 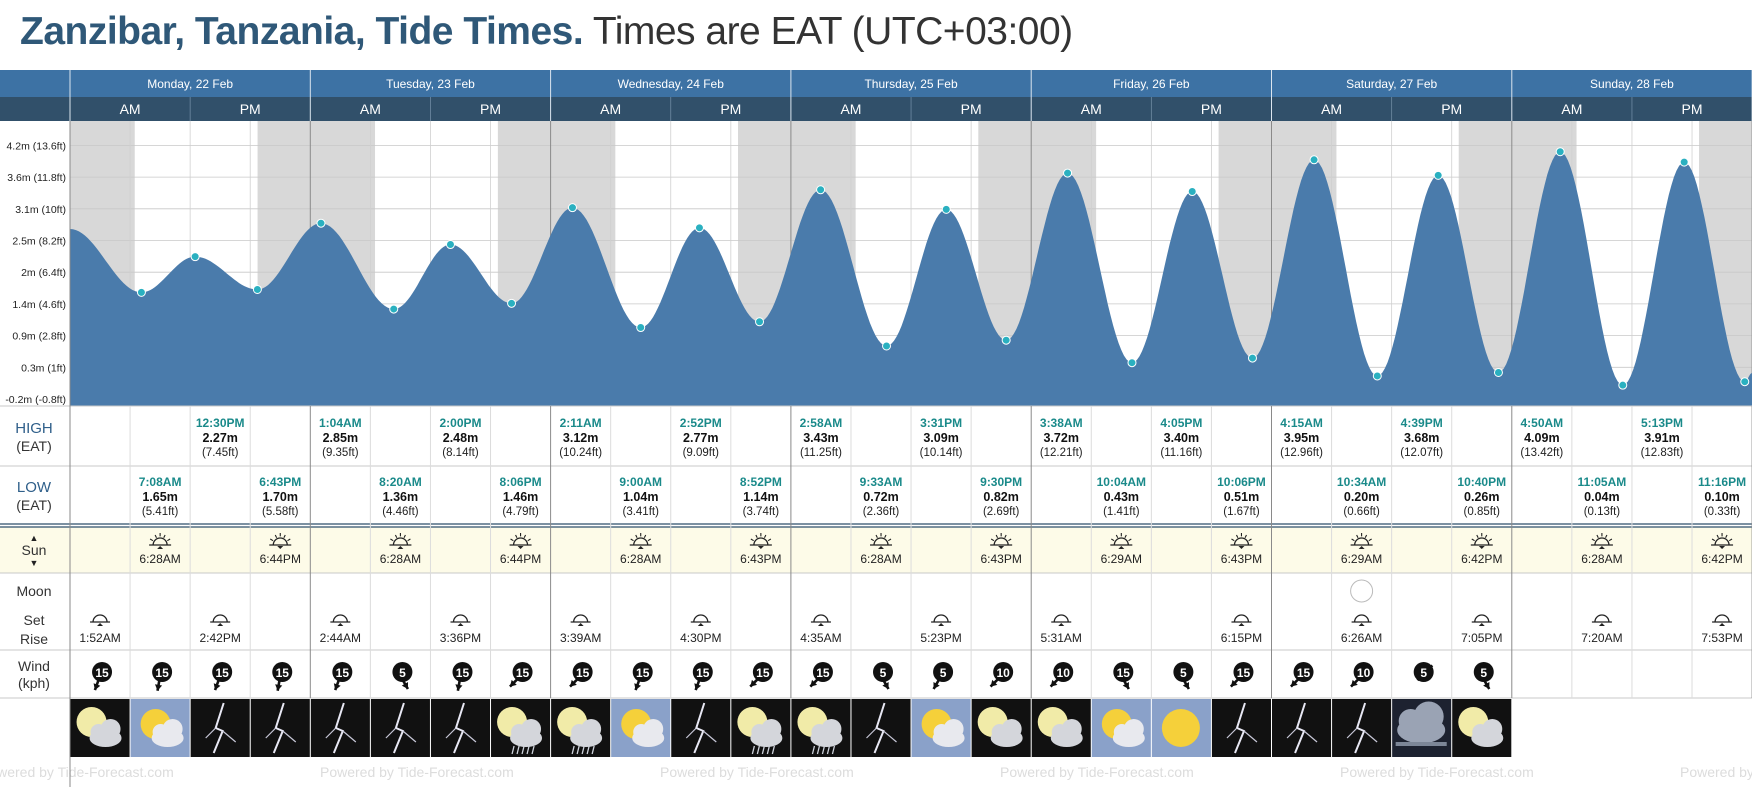 I want to click on high-tide-feet: (12.96ft), so click(x=1301, y=453).